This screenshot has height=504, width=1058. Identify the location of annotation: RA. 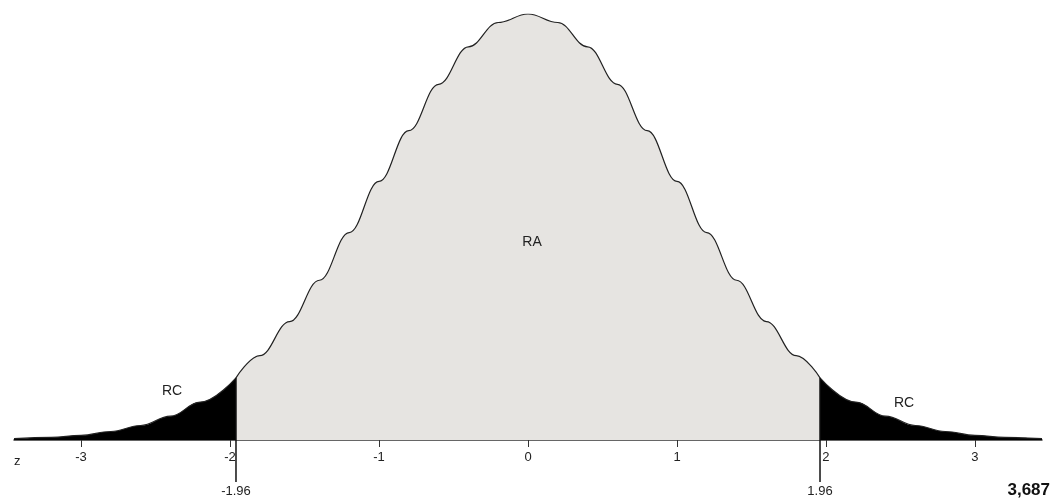
(532, 241).